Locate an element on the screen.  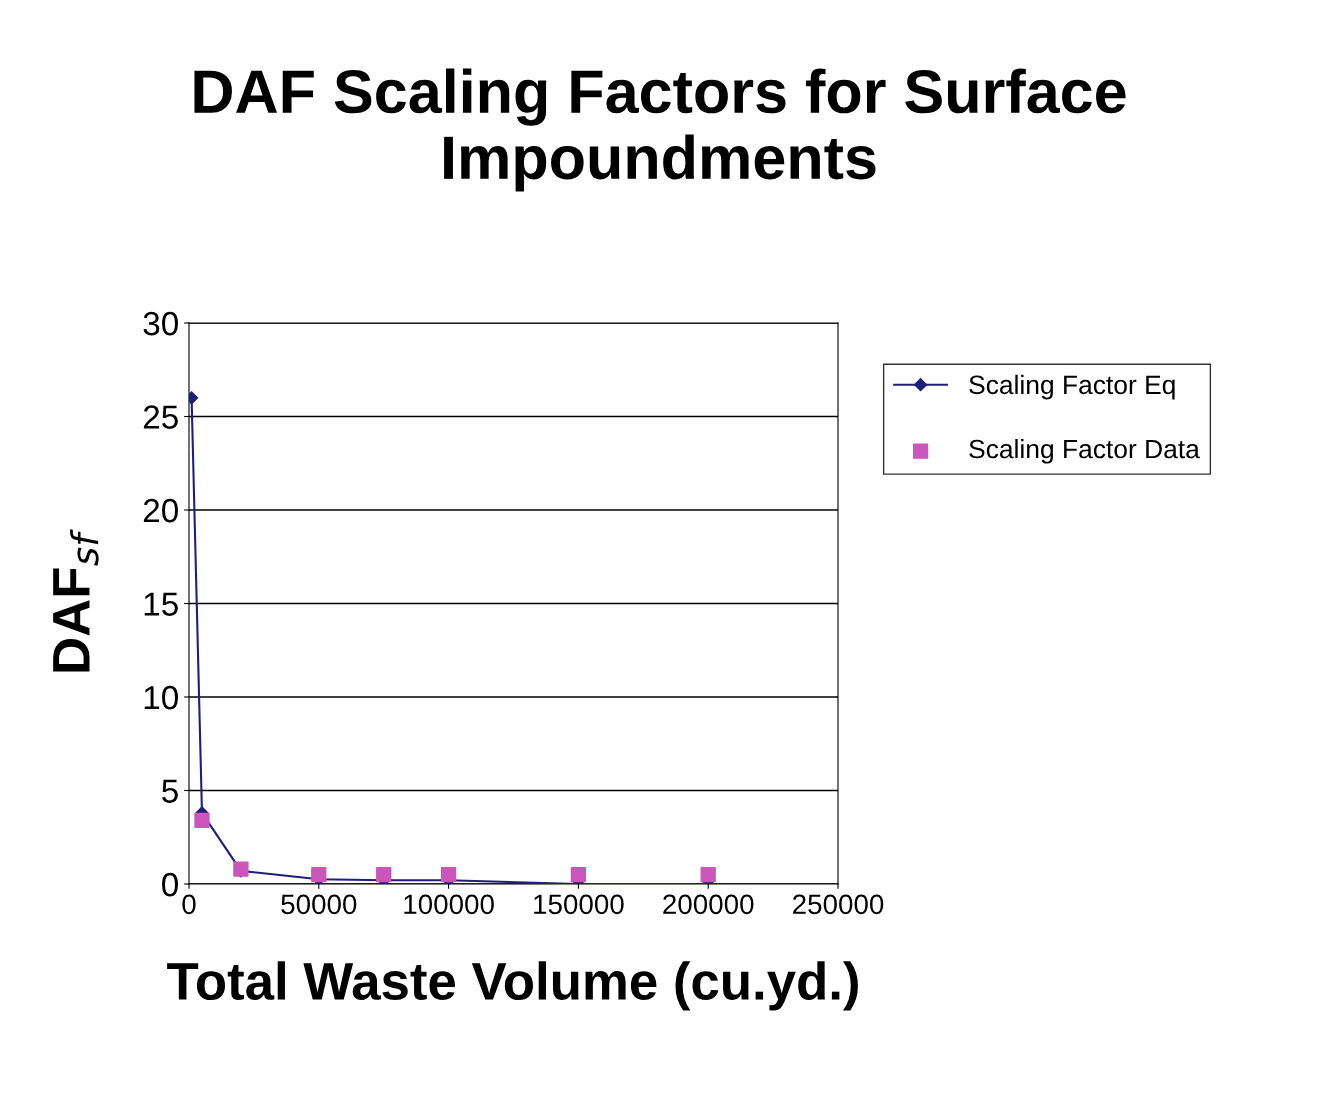
y-tick-label: 15 is located at coordinates (161, 604).